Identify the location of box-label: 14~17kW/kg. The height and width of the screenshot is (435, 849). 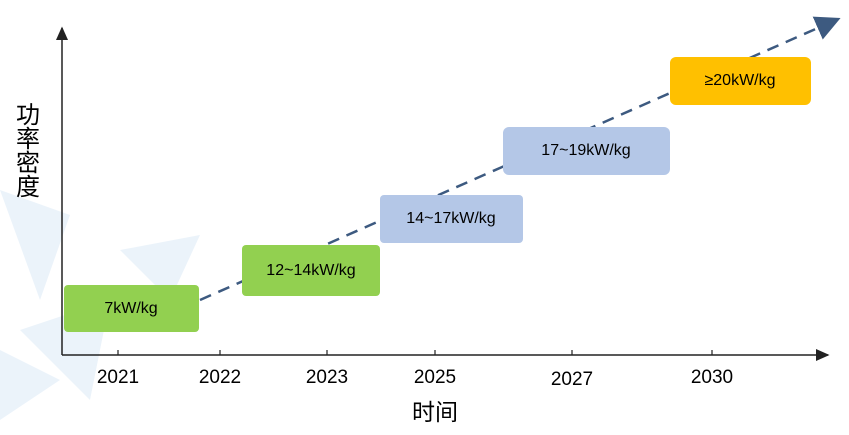
(450, 218).